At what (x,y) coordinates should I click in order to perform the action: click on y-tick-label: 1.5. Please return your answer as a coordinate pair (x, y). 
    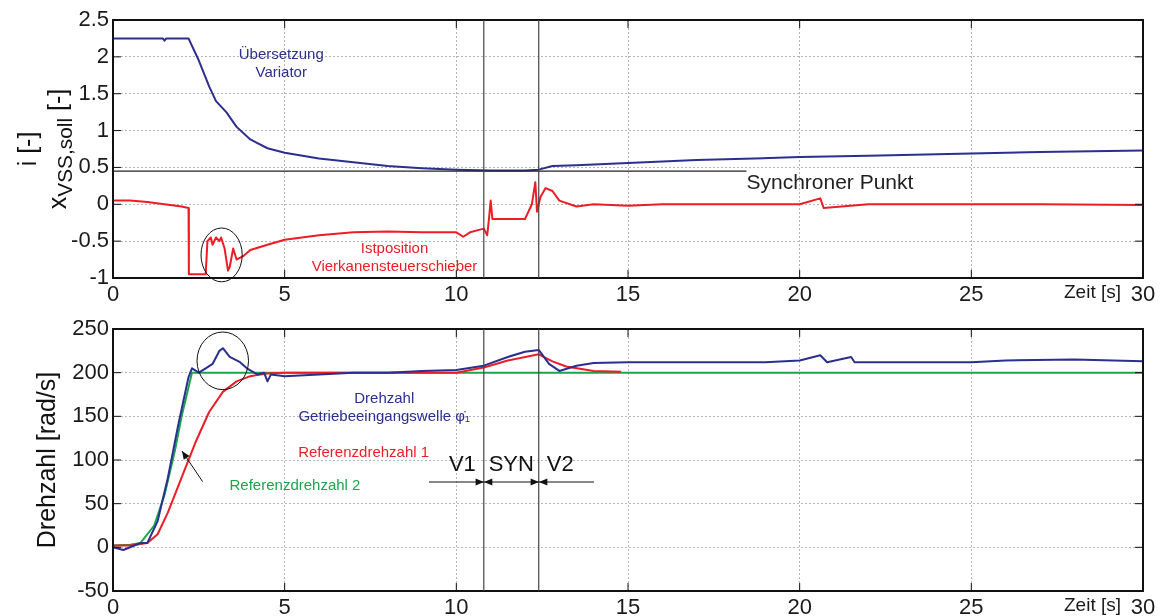
    Looking at the image, I should click on (93, 92).